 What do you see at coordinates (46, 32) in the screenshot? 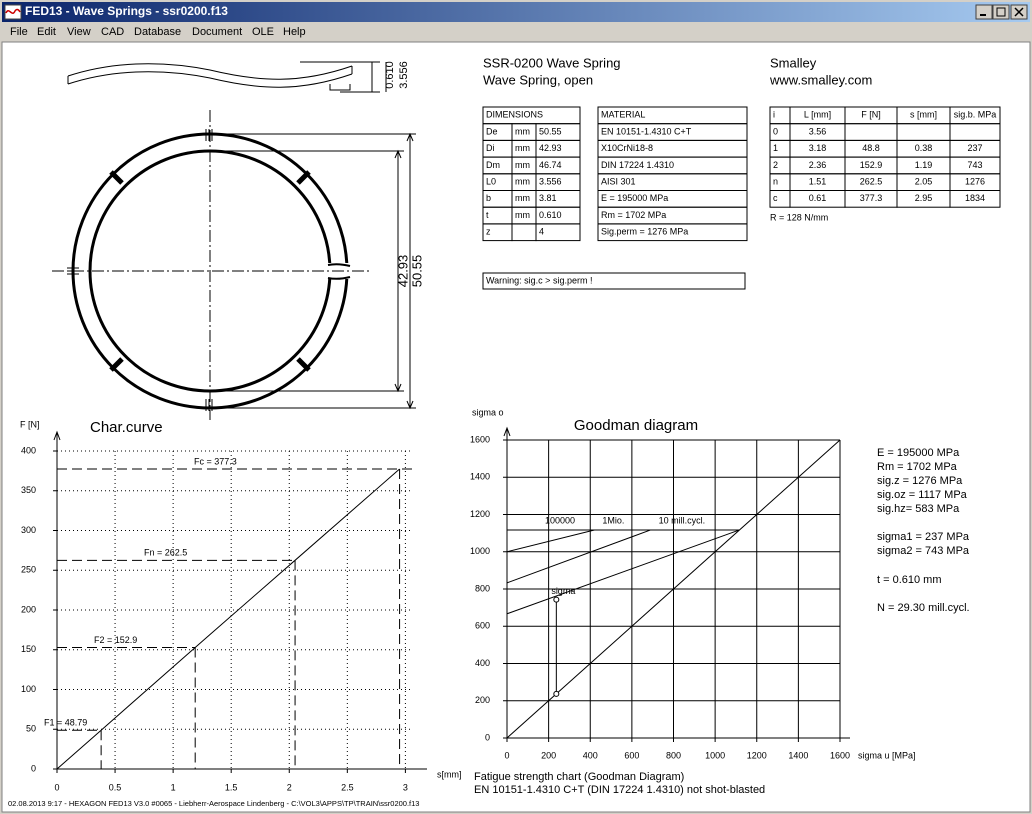
I see `menu-item: Edit` at bounding box center [46, 32].